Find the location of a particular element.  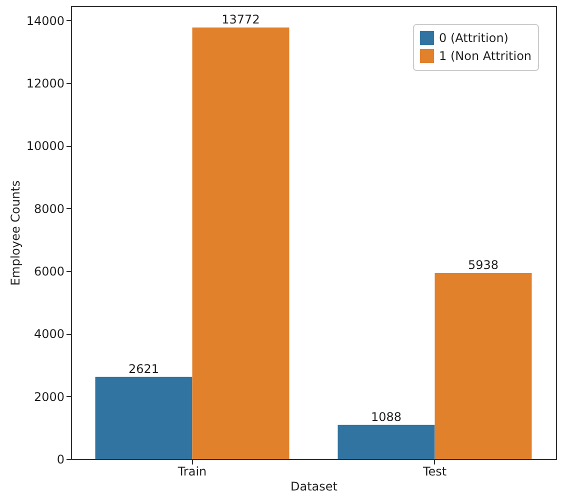

y-axis-title: Employee Counts is located at coordinates (15, 233).